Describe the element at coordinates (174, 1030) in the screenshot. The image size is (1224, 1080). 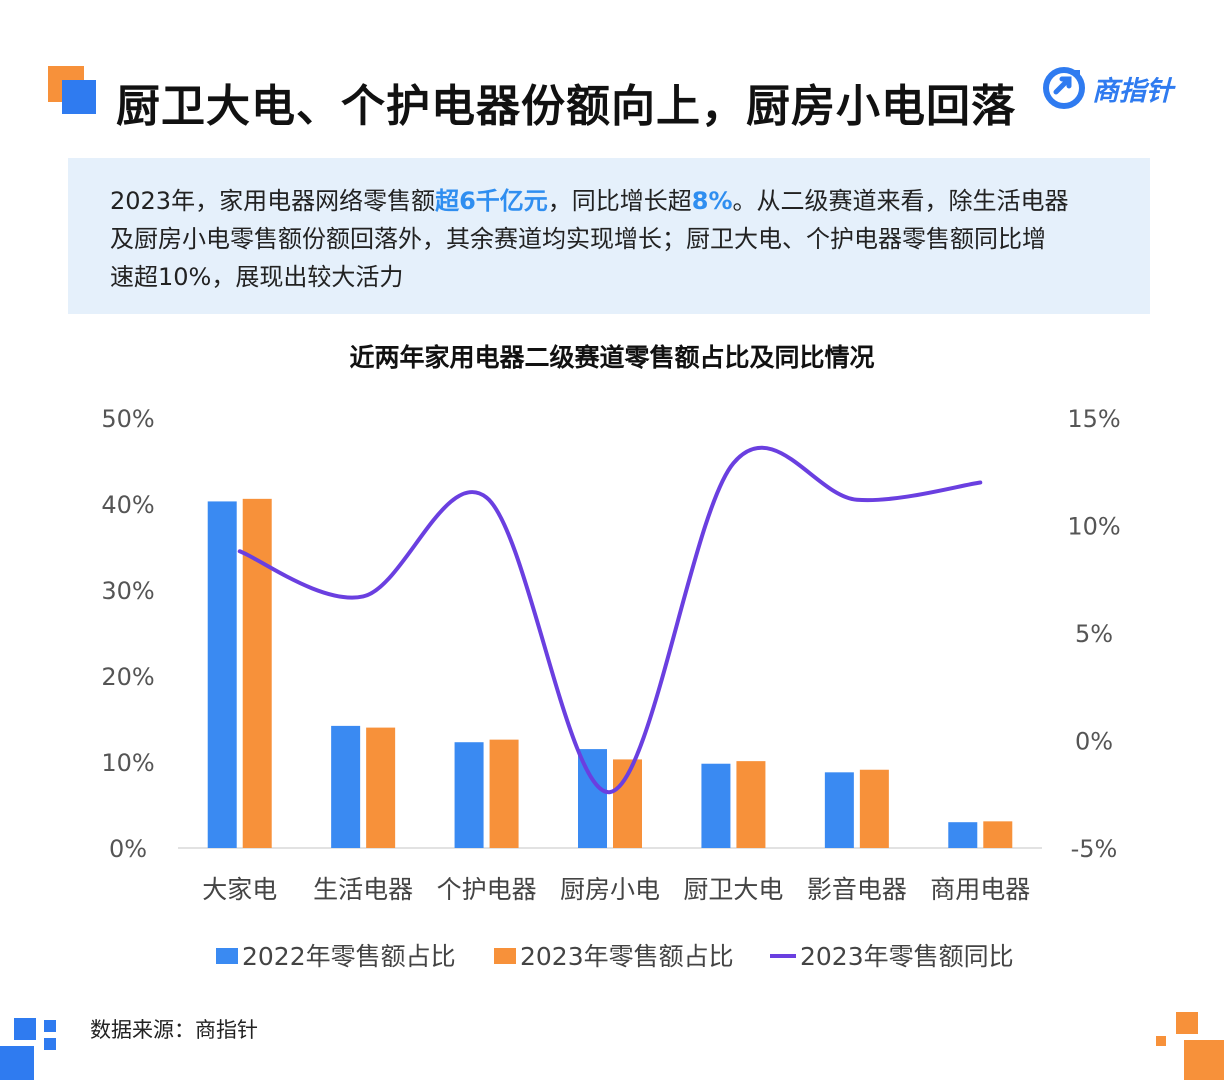
I see `data-source: 数据来源：商指针` at that location.